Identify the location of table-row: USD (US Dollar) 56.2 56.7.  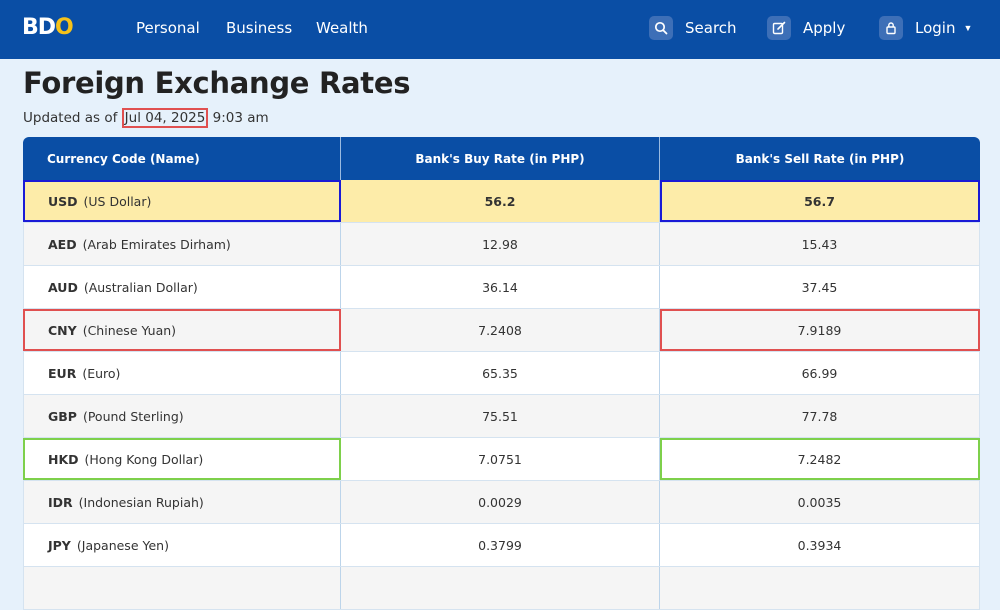
(501, 201).